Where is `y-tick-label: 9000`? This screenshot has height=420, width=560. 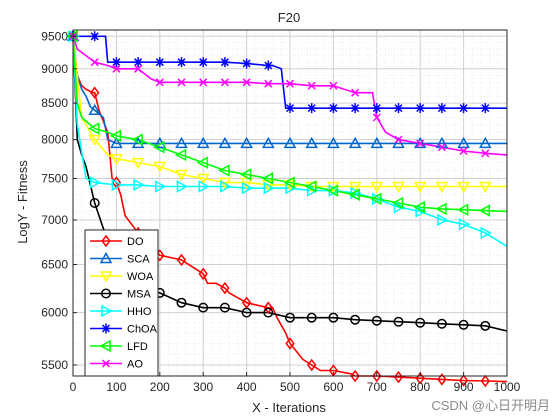 y-tick-label: 9000 is located at coordinates (54, 69).